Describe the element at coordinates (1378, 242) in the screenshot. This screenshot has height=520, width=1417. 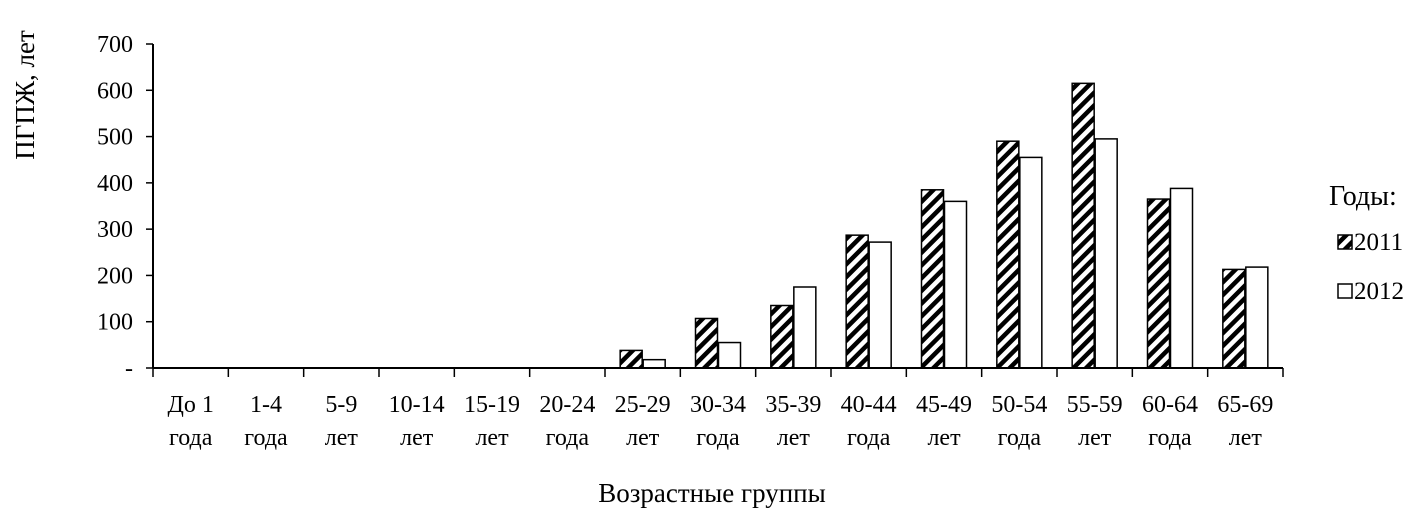
I see `legend-label-2011: 2011` at that location.